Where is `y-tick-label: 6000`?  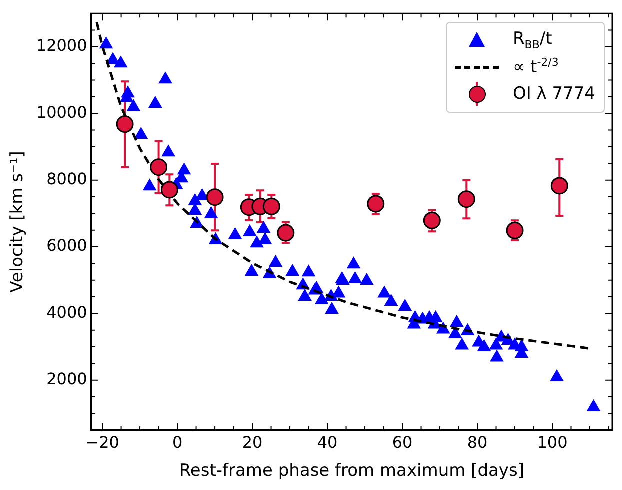
y-tick-label: 6000 is located at coordinates (67, 246).